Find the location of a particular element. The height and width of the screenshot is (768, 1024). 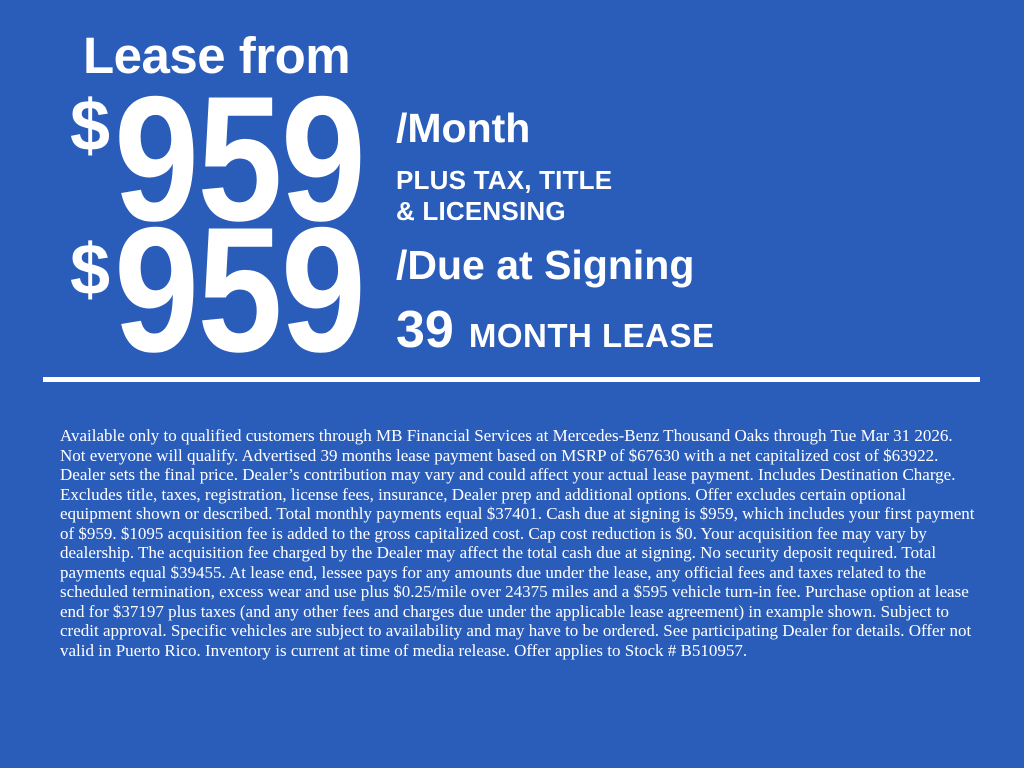

due-detail-column: /Due at Signing 39 MONTH LEASE is located at coordinates (555, 299).